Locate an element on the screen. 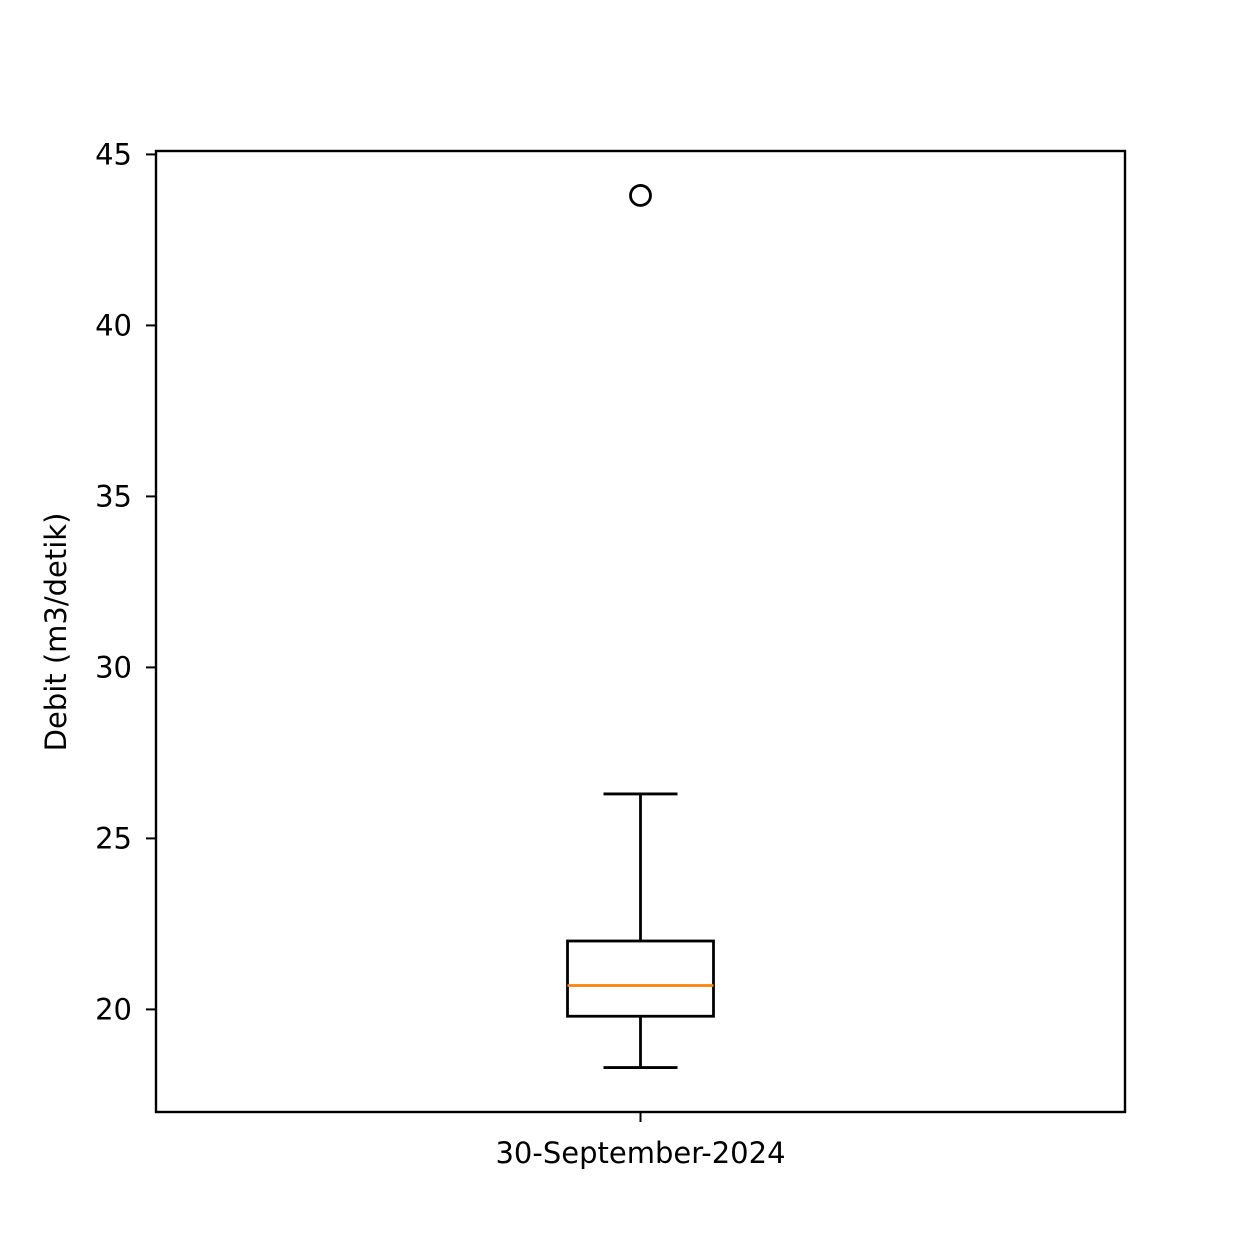  y-tick-label: 25 is located at coordinates (113, 838).